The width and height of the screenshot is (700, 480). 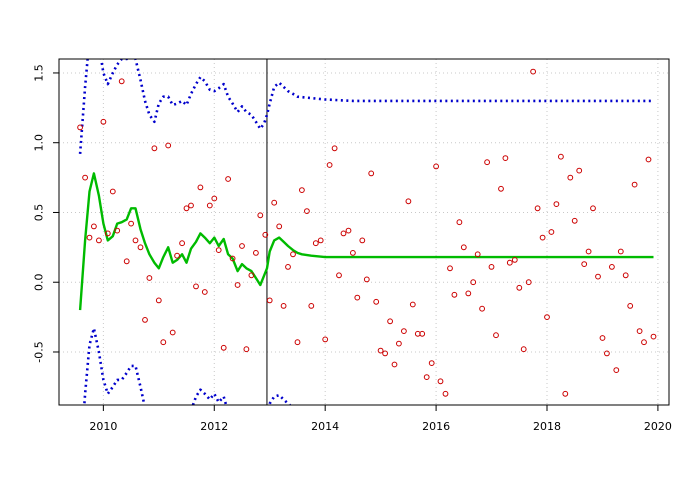 I want to click on y-tick-label: 1.5, so click(x=39, y=73).